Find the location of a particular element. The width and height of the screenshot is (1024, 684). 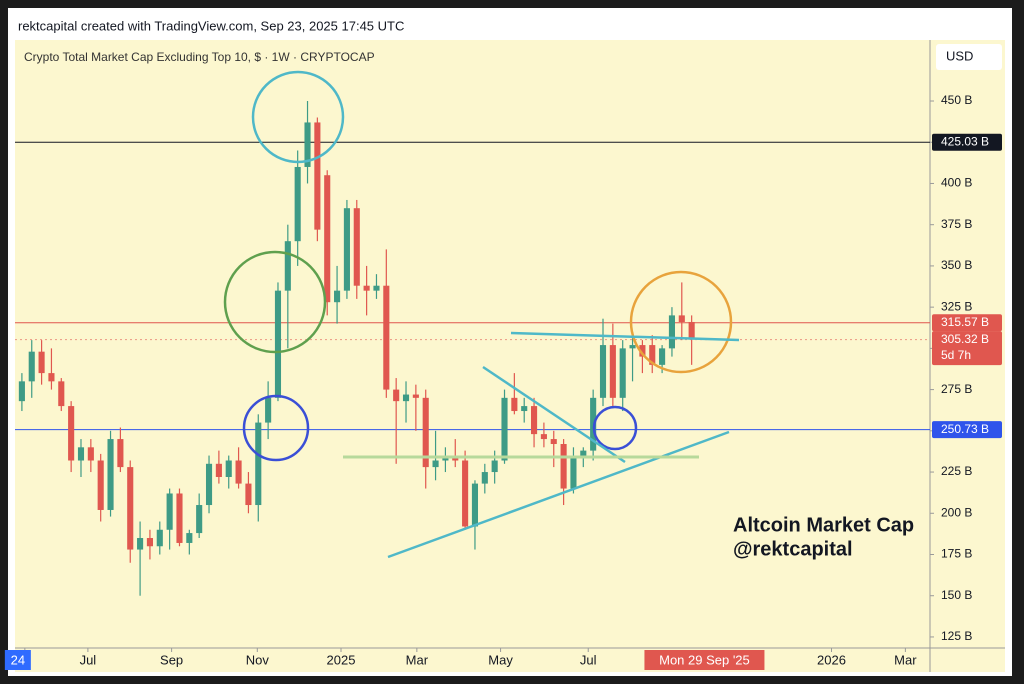

y-tick-label: 225 B is located at coordinates (956, 471).